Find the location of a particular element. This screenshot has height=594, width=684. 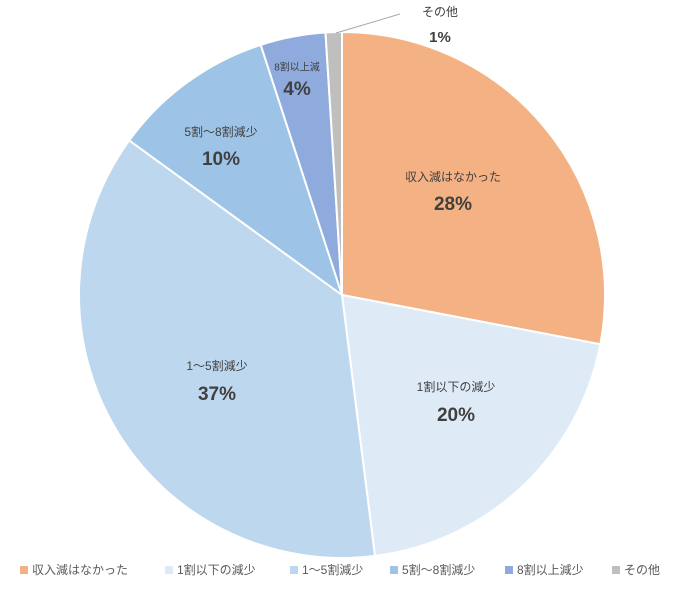

legend-label: 1割以下の減少 is located at coordinates (216, 569).